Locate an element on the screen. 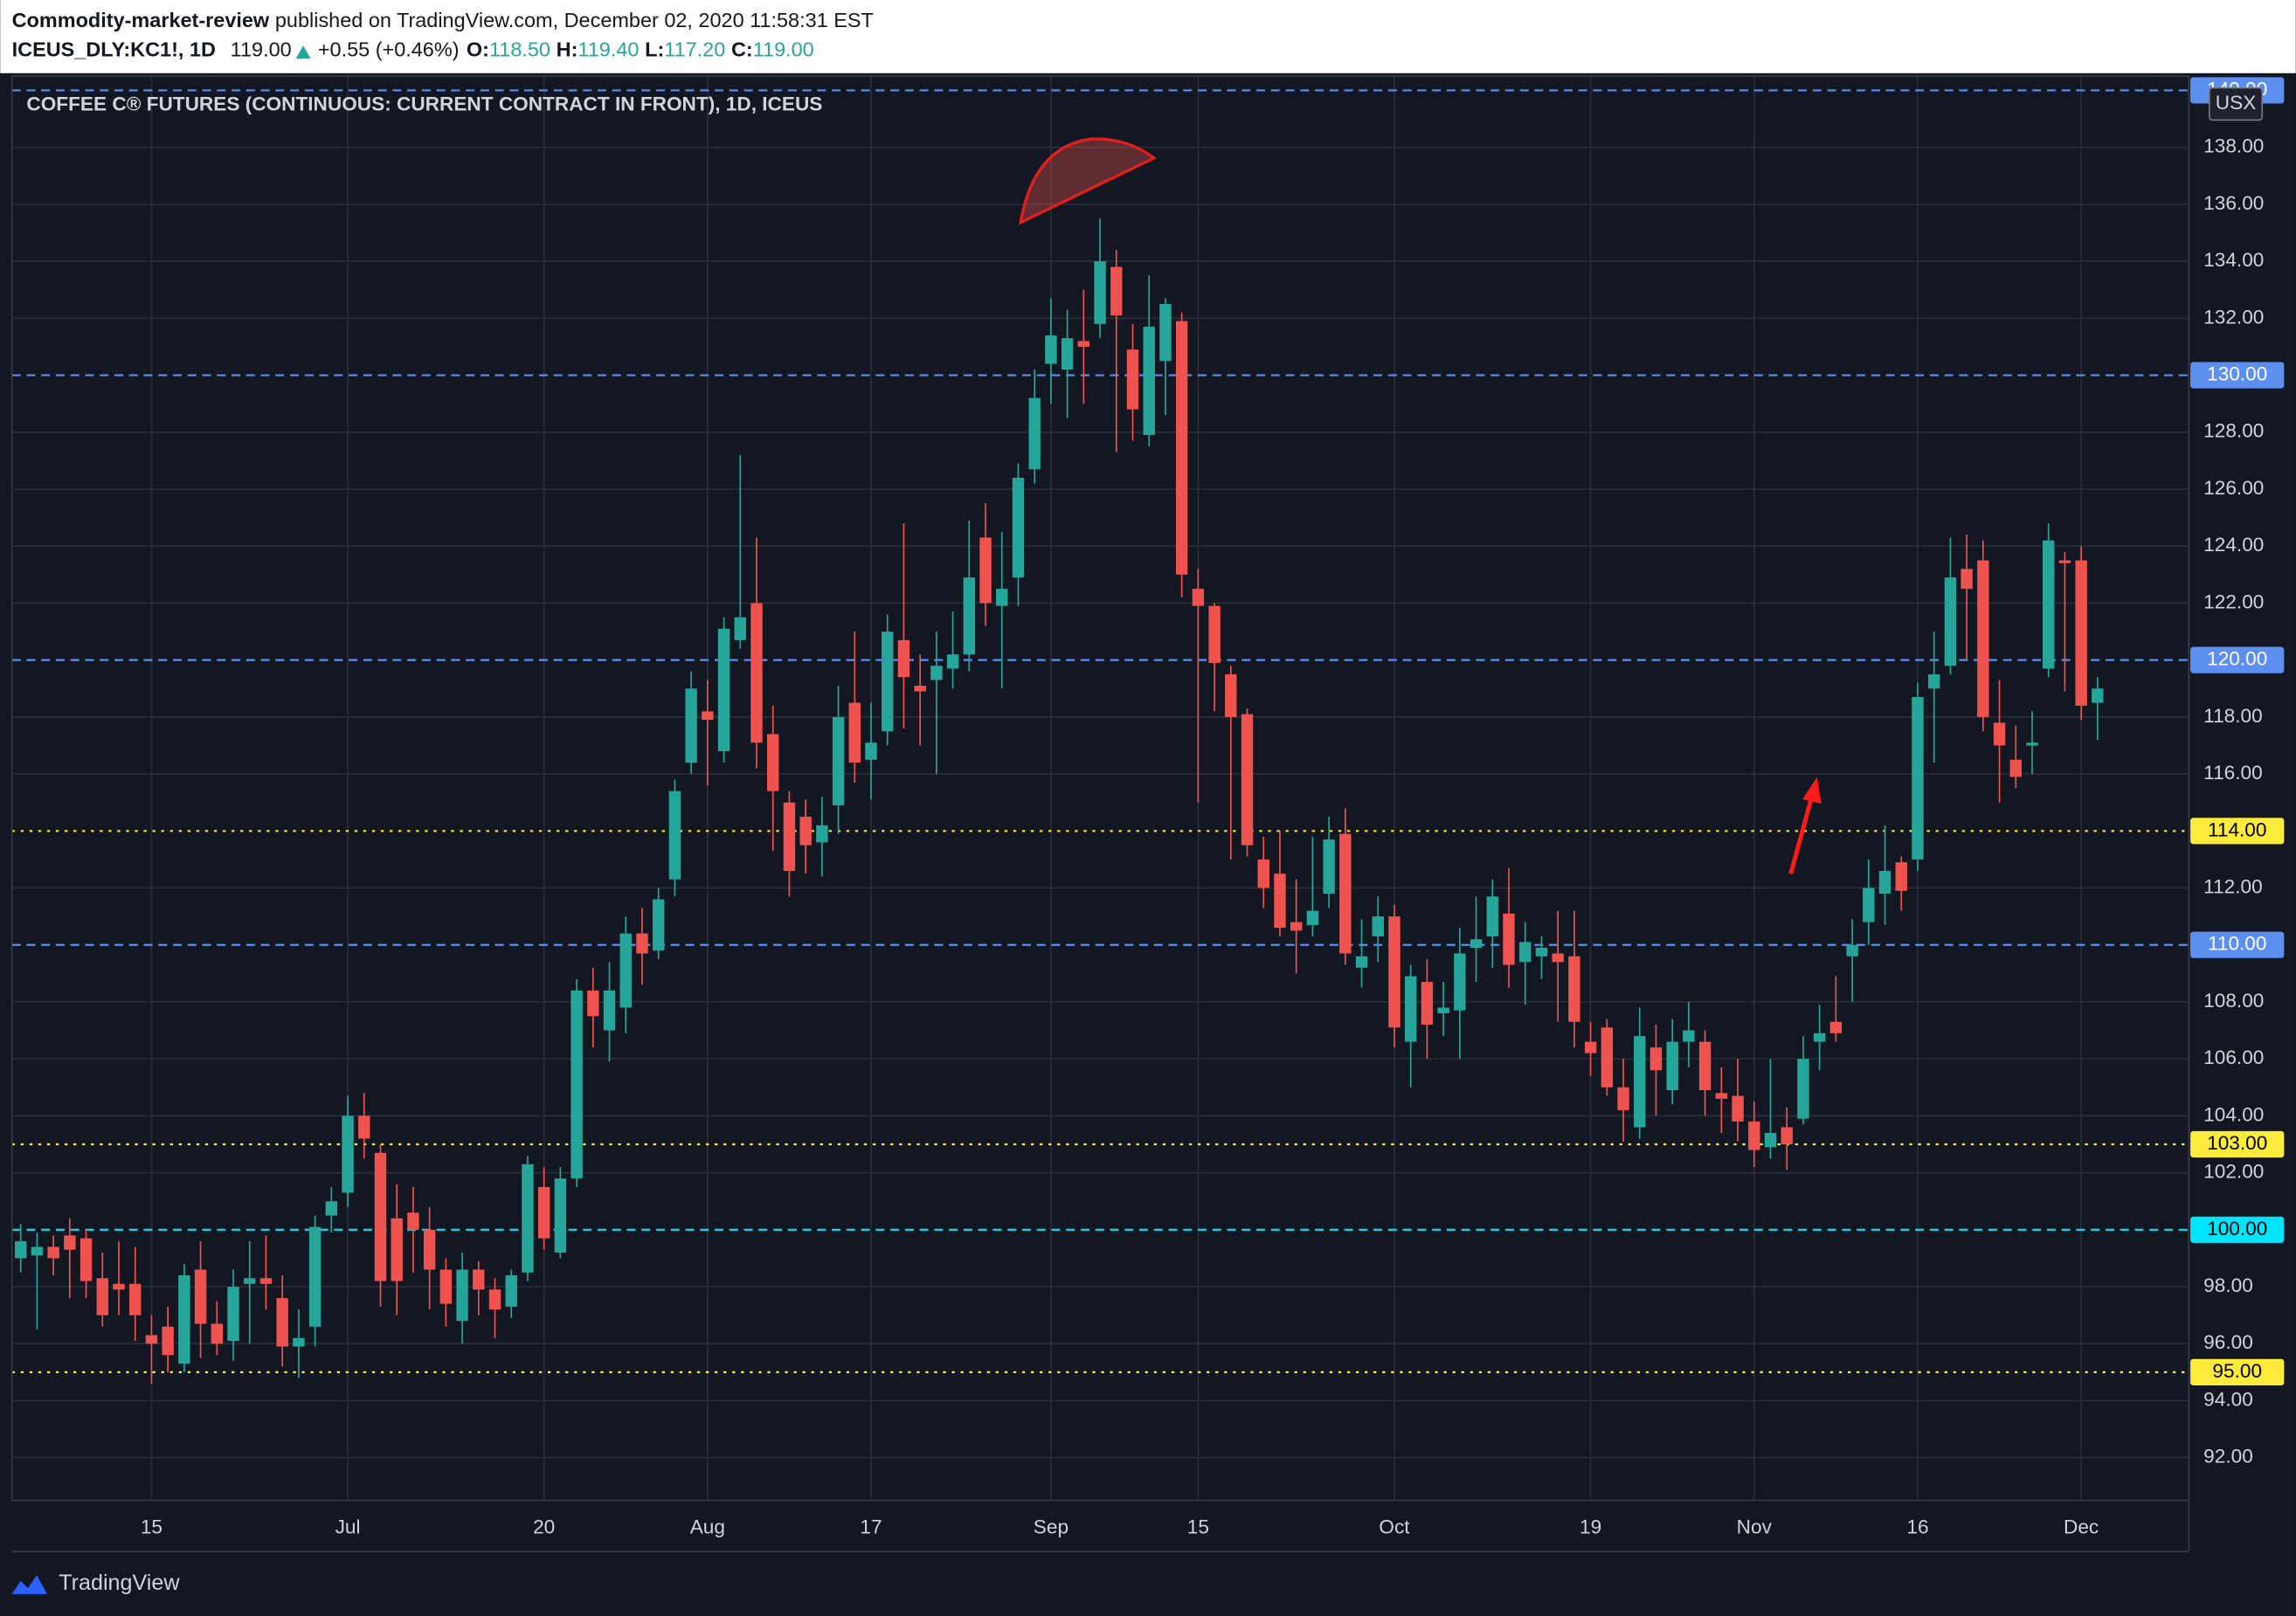  high-value: 119.40 is located at coordinates (608, 49).